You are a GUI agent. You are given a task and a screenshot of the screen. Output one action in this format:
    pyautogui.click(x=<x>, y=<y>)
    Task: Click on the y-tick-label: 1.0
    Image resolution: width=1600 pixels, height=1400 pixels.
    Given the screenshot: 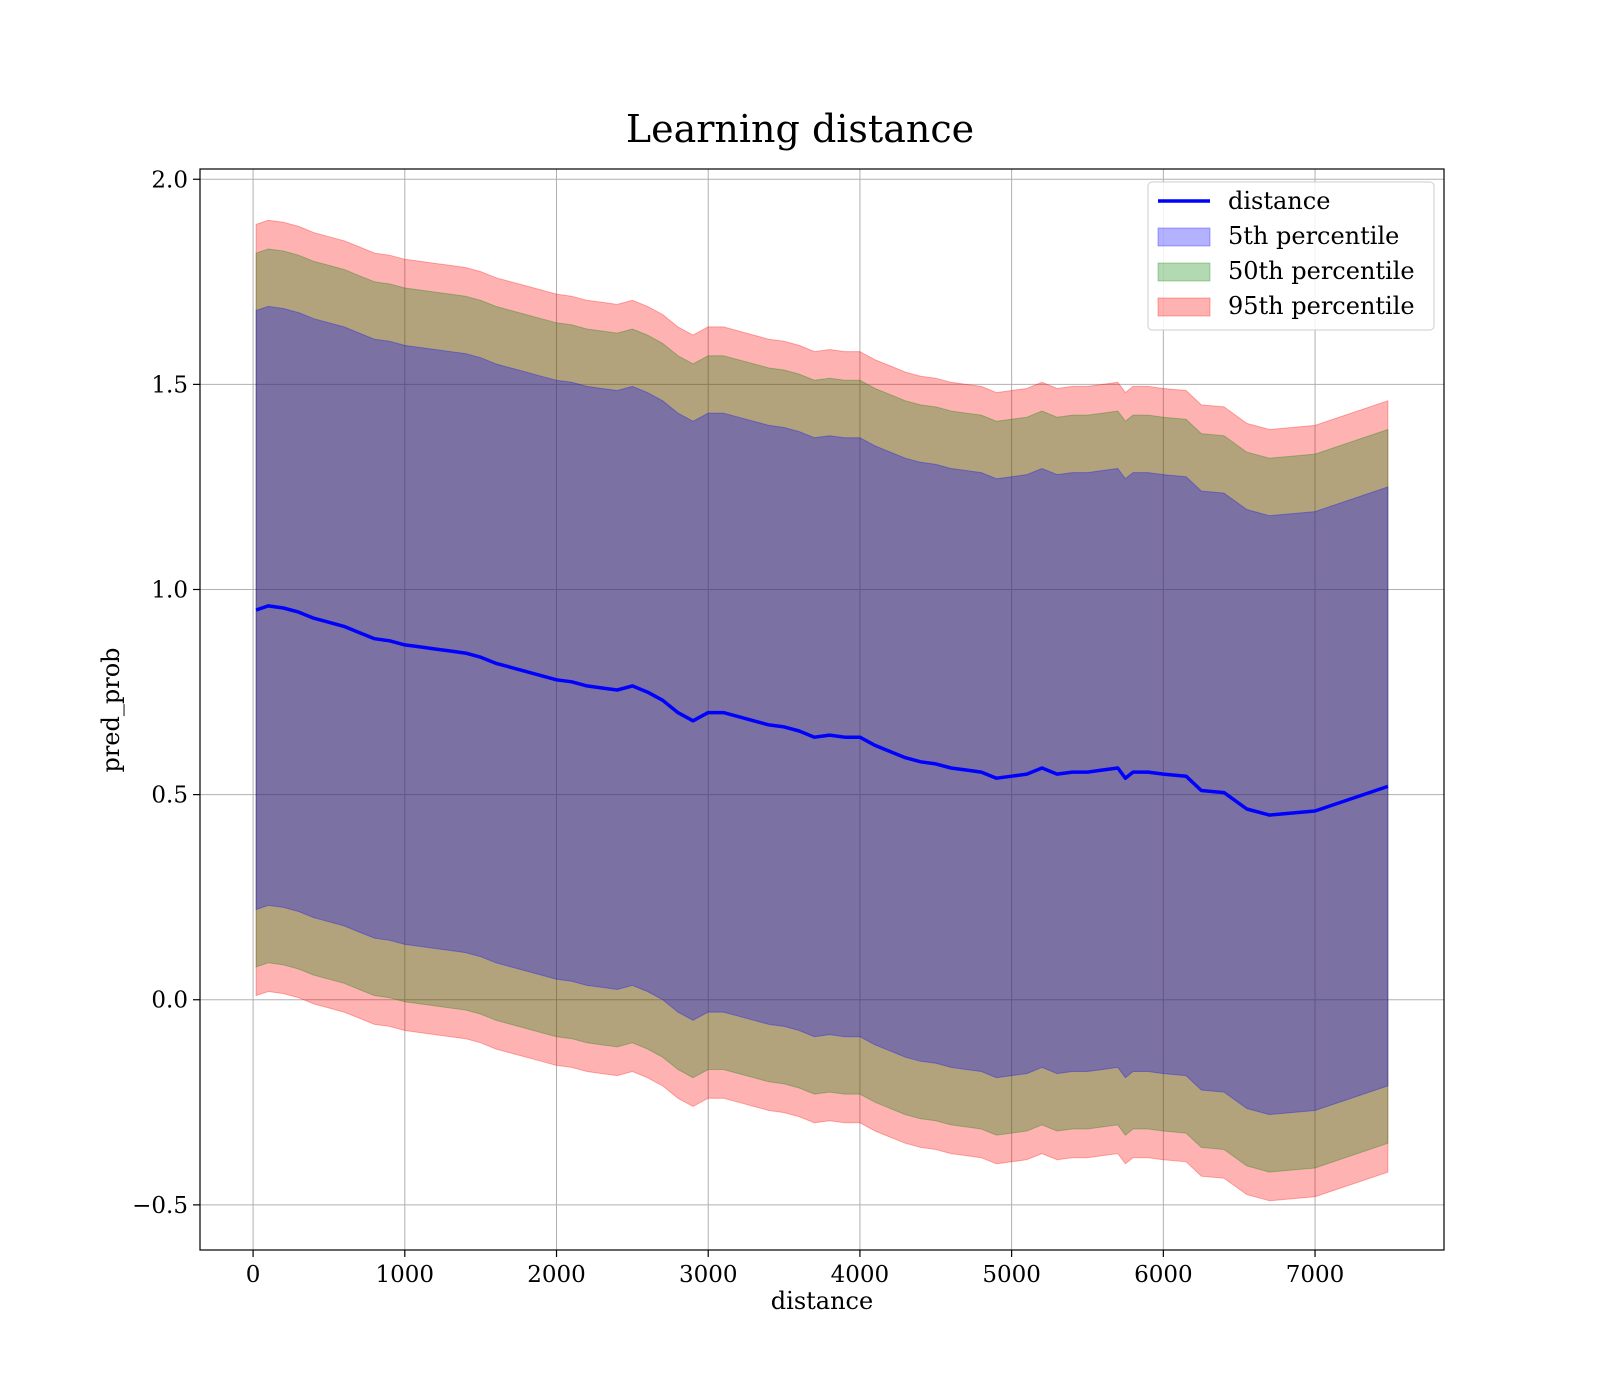 What is the action you would take?
    pyautogui.click(x=169, y=591)
    